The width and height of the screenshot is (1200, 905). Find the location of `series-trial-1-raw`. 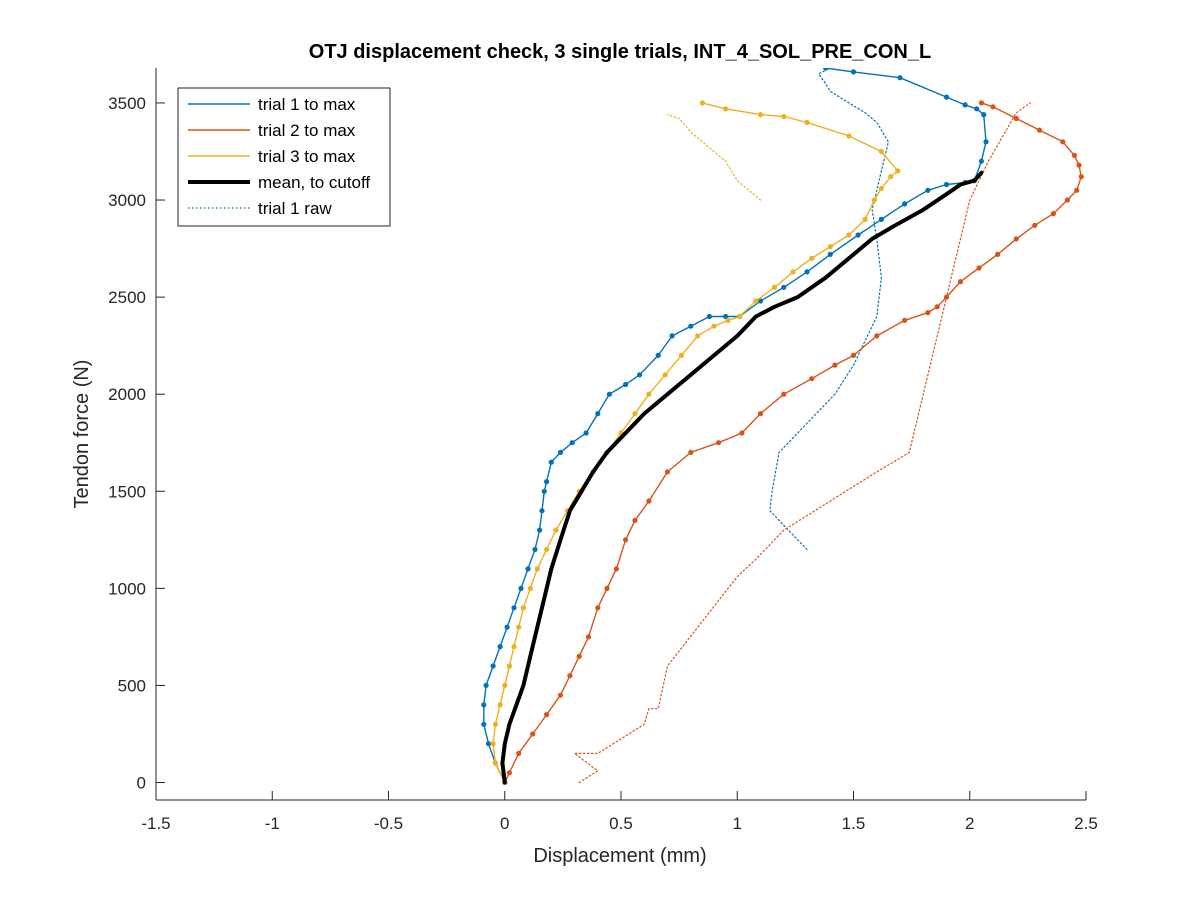

series-trial-1-raw is located at coordinates (829, 309).